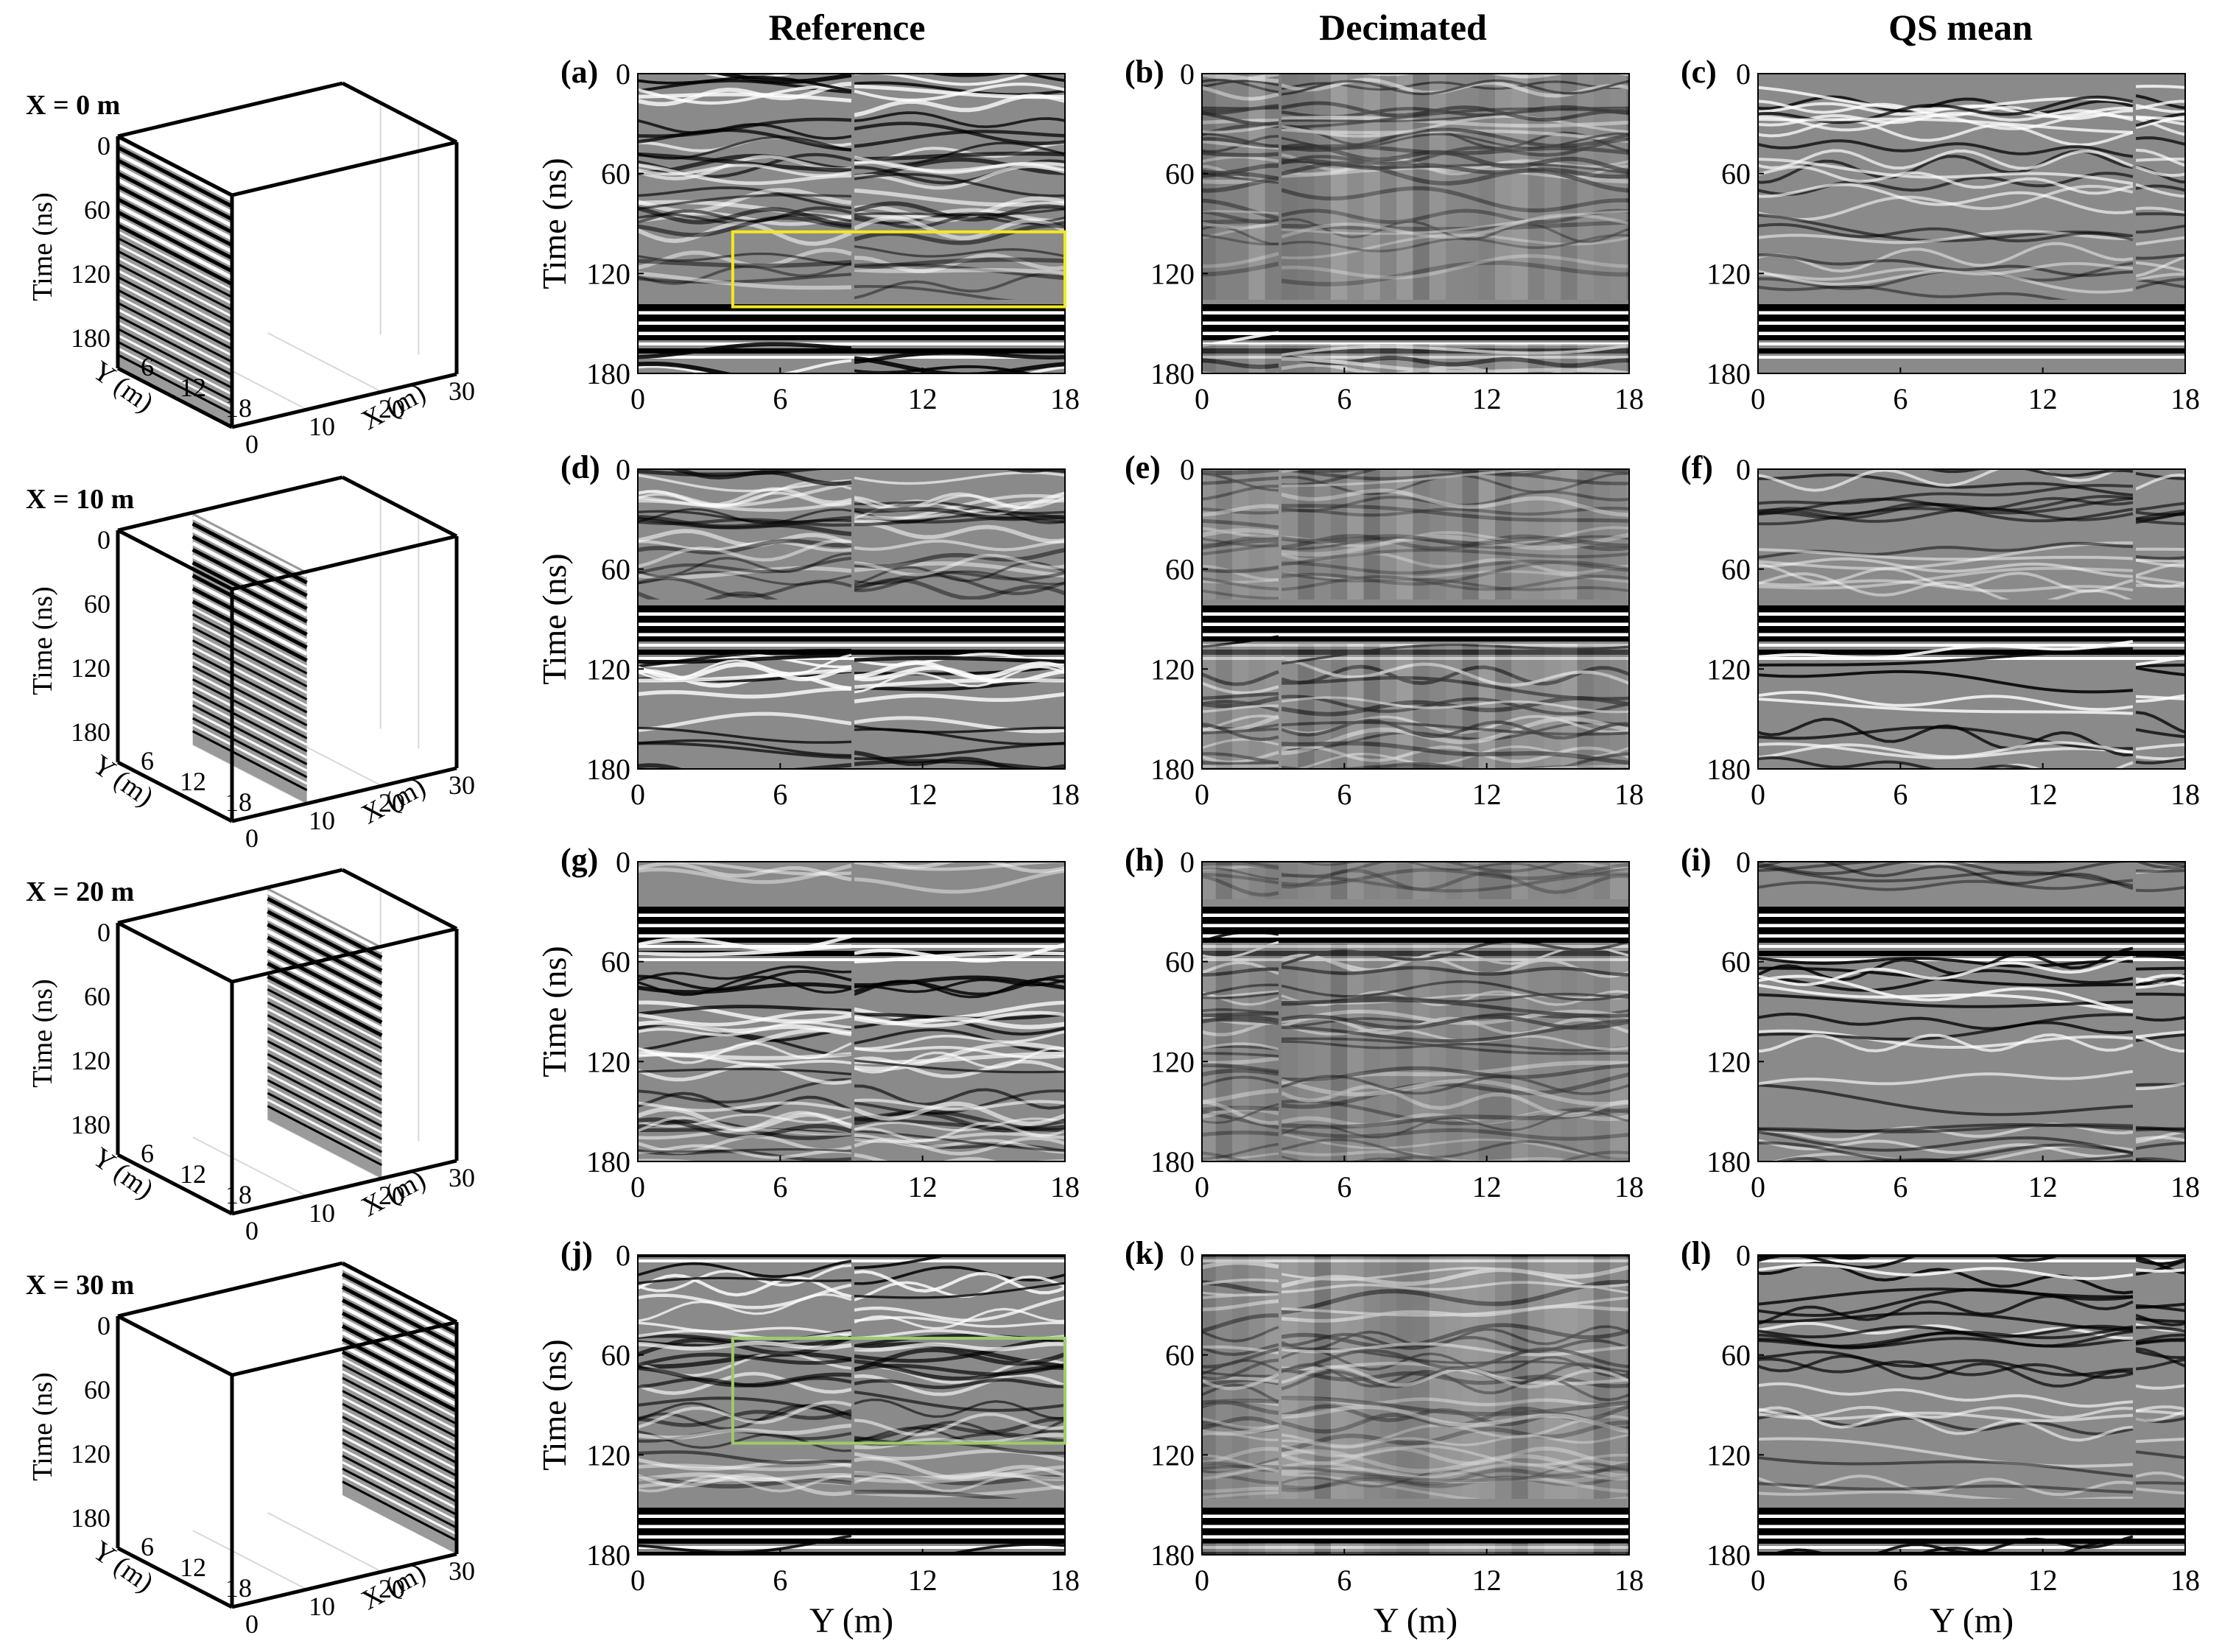  What do you see at coordinates (1416, 1620) in the screenshot?
I see `x-axis-label: Y (m)` at bounding box center [1416, 1620].